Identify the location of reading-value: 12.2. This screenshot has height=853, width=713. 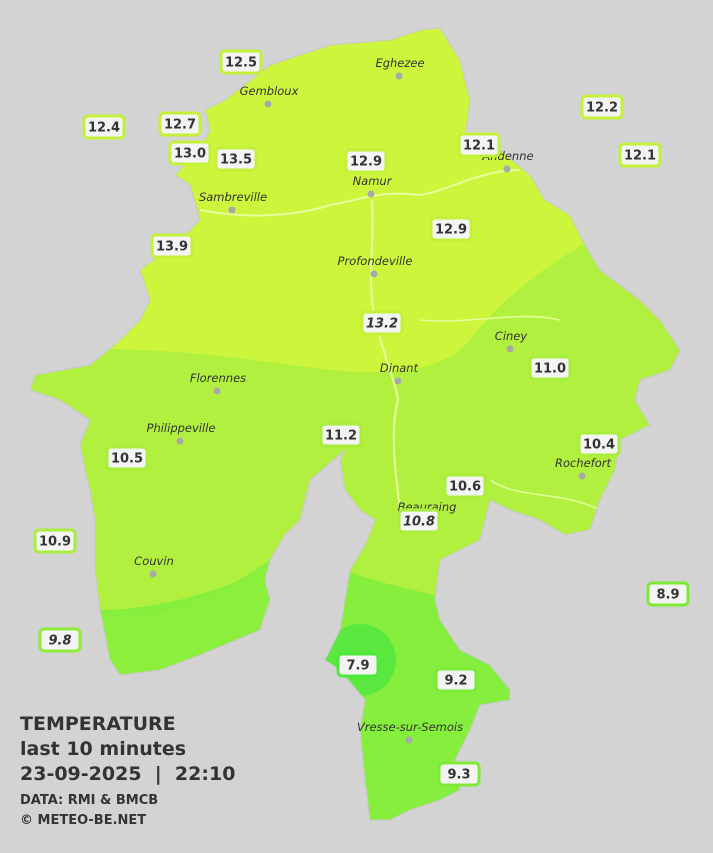
(602, 108).